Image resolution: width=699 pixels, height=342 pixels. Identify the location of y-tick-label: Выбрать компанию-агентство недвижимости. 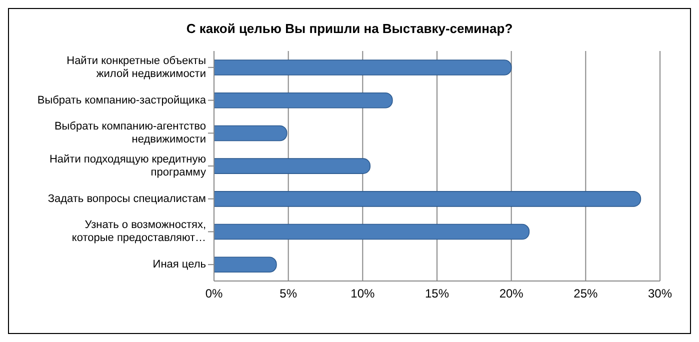
(130, 133).